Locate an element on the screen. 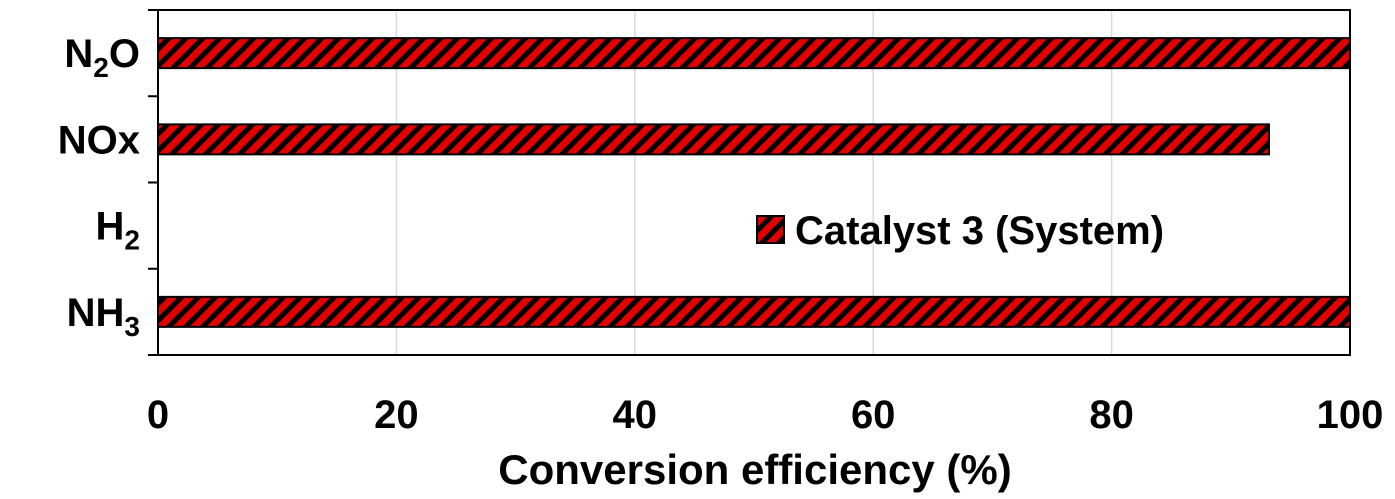 The width and height of the screenshot is (1395, 499). y-tick-label: H2 is located at coordinates (118, 230).